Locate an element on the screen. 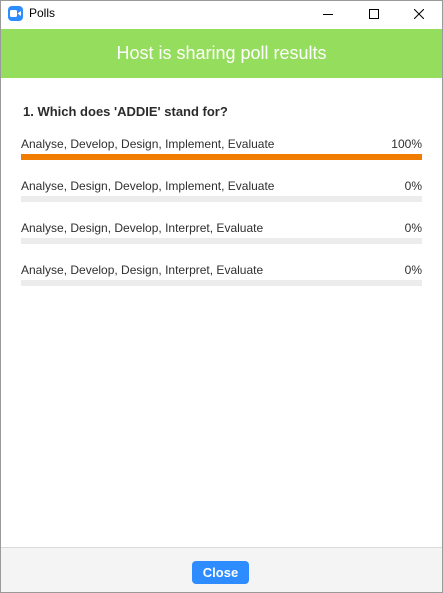 This screenshot has height=593, width=443. zoom-camera-icon is located at coordinates (15, 13).